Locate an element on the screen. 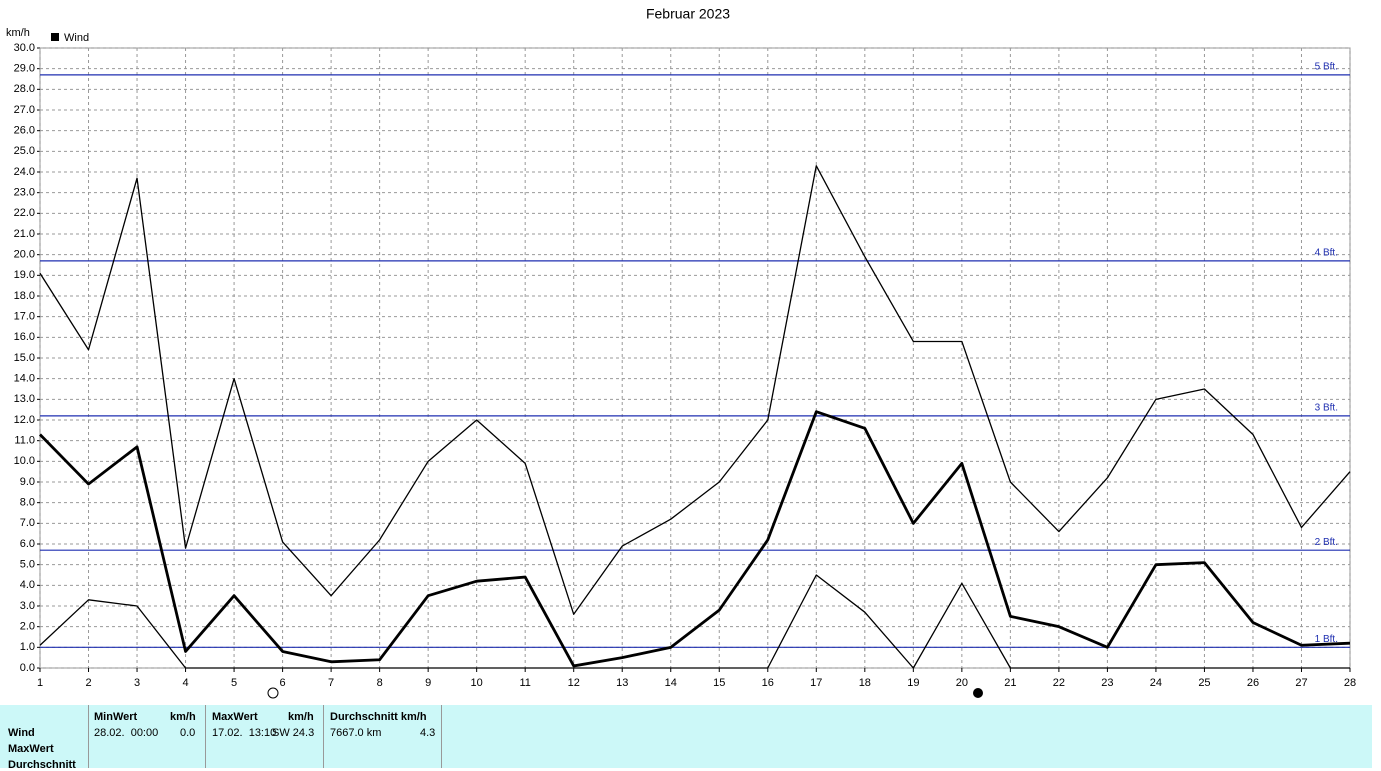  y-tick-label: 12.0 is located at coordinates (24, 420).